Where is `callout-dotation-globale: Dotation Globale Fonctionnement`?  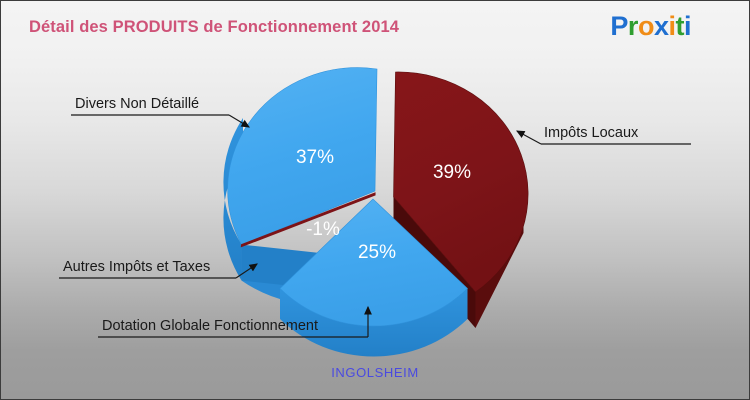
callout-dotation-globale: Dotation Globale Fonctionnement is located at coordinates (235, 321).